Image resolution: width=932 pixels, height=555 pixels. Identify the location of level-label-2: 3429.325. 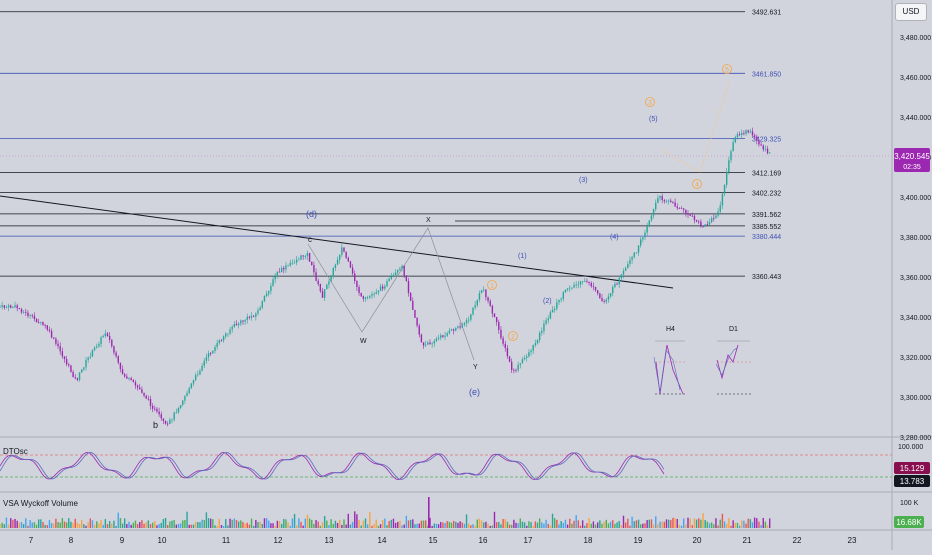
(766, 139).